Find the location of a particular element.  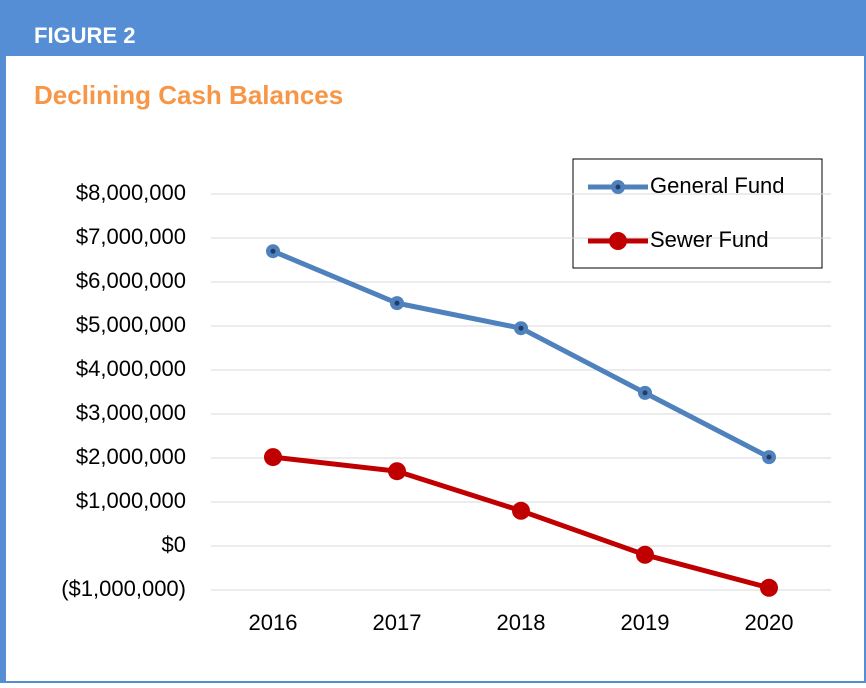

chart-title: Declining Cash Balances is located at coordinates (188, 95).